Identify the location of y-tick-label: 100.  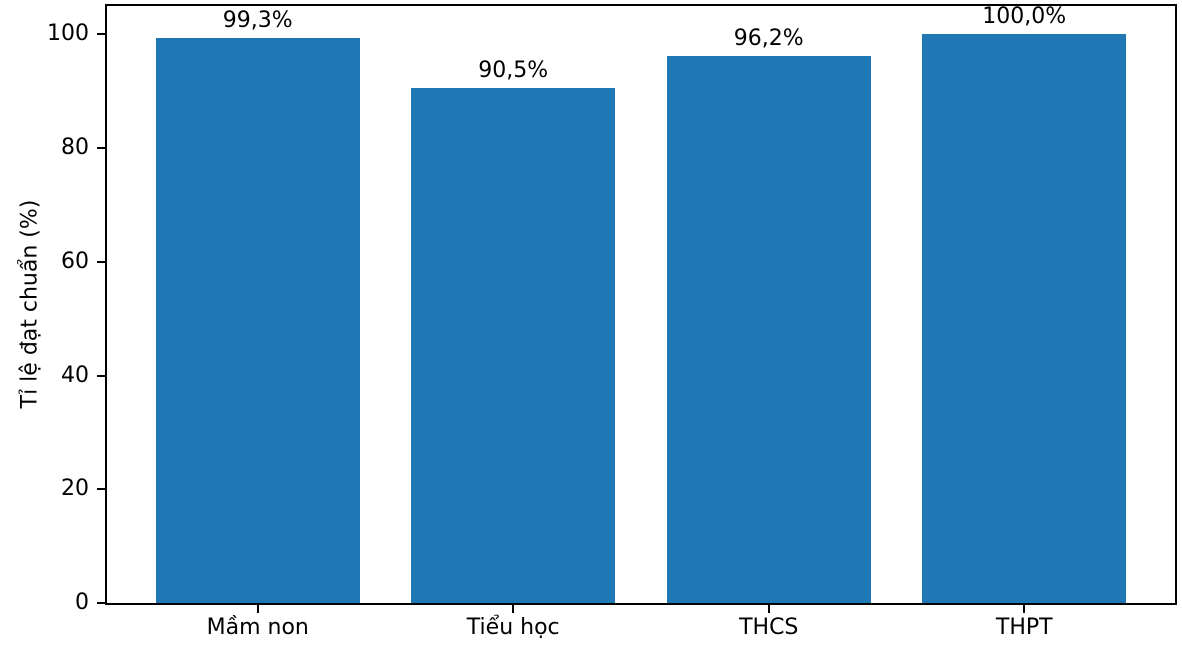
(68, 34).